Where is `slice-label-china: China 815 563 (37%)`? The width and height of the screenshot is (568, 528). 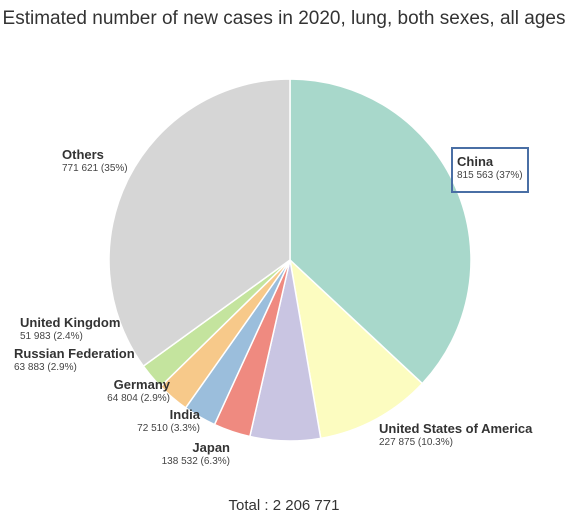 slice-label-china: China 815 563 (37%) is located at coordinates (490, 170).